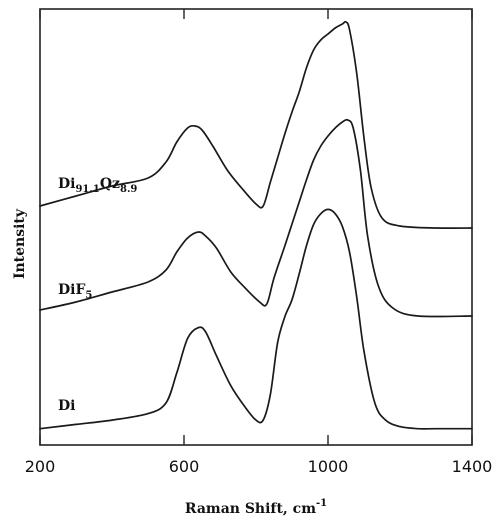 This screenshot has width=500, height=523. Describe the element at coordinates (75, 291) in the screenshot. I see `series-label-dif: DiF5` at that location.